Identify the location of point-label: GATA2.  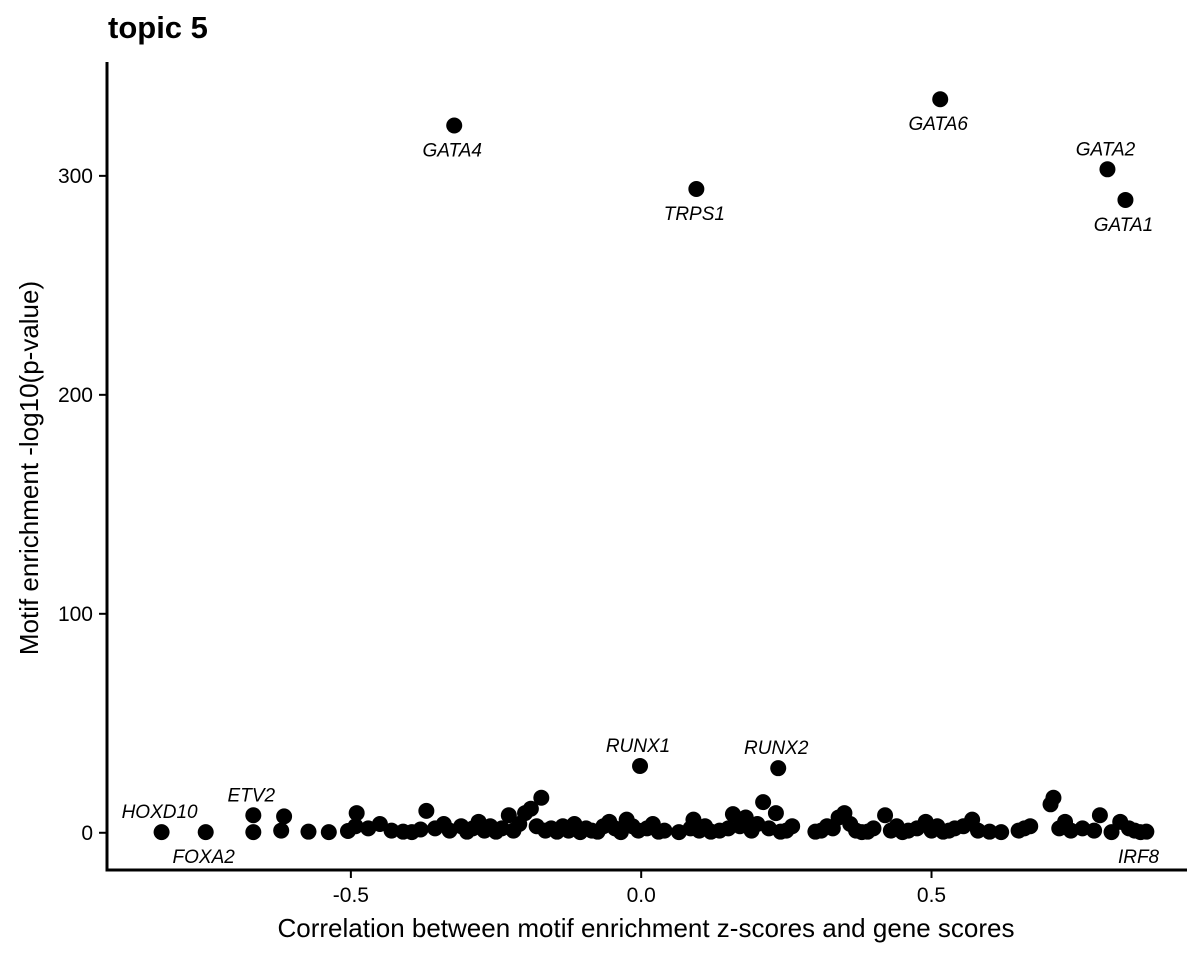
(1106, 149).